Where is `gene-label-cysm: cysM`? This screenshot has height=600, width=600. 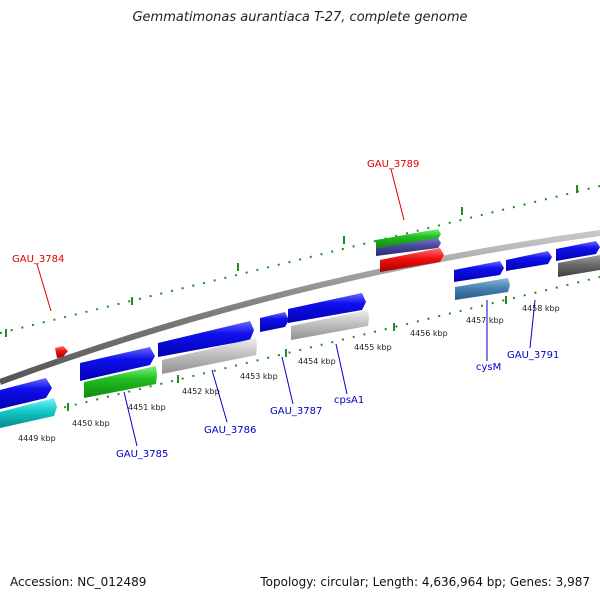
gene-label-cysm: cysM is located at coordinates (488, 367).